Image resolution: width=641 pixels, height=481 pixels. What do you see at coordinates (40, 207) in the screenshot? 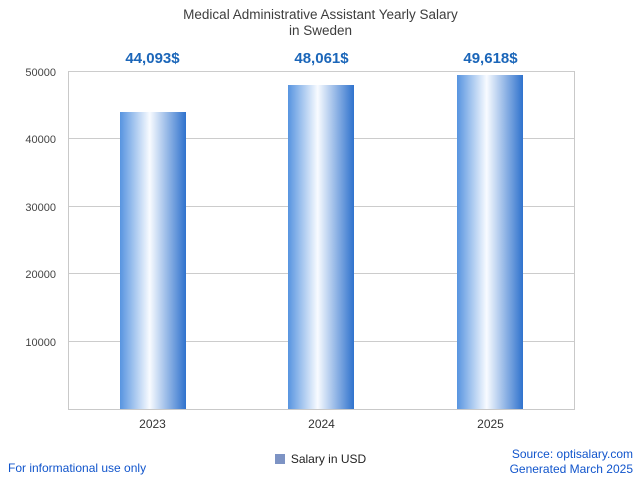
I see `y-tick-label-30000: 30000` at bounding box center [40, 207].